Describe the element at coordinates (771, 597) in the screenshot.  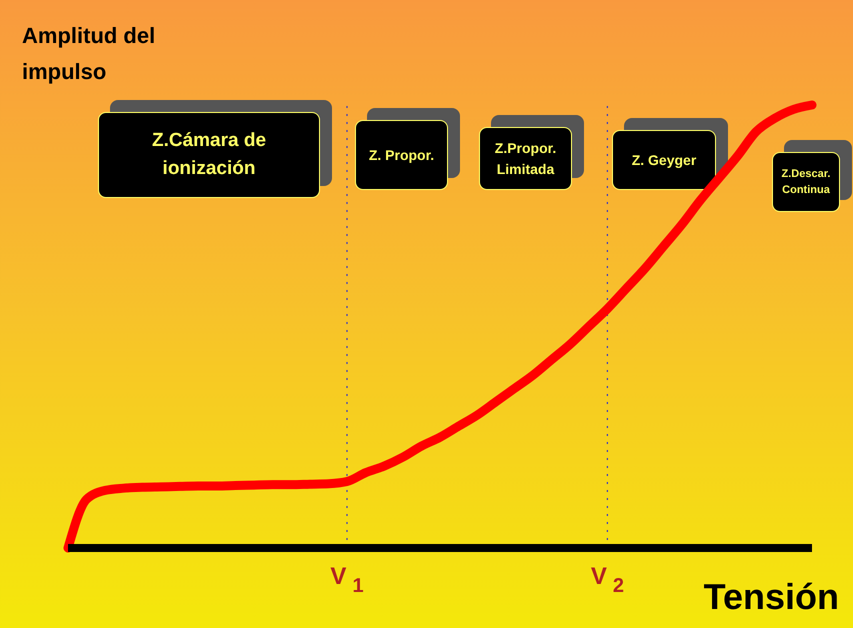
I see `x-axis-title: Tensión` at that location.